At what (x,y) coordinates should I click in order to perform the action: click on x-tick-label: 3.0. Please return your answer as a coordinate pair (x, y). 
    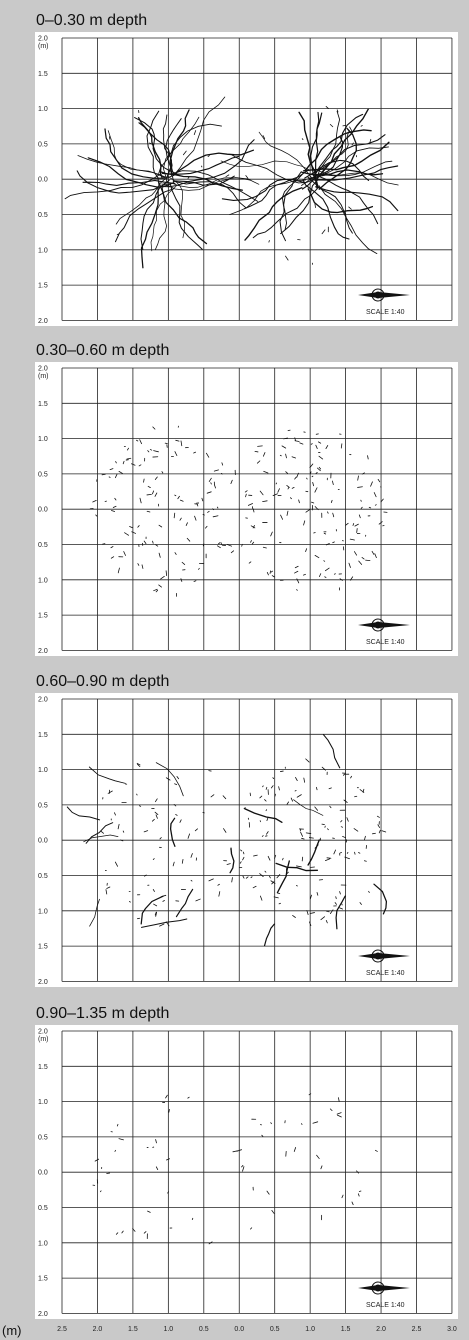
    Looking at the image, I should click on (452, 1329).